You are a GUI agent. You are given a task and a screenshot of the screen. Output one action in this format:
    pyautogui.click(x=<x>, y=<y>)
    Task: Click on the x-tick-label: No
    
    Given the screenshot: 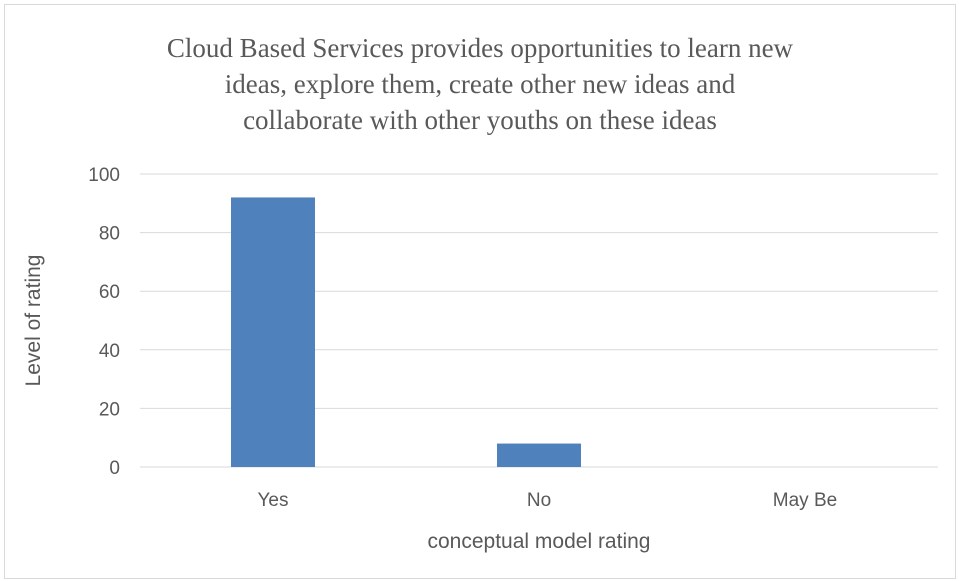 What is the action you would take?
    pyautogui.click(x=539, y=500)
    